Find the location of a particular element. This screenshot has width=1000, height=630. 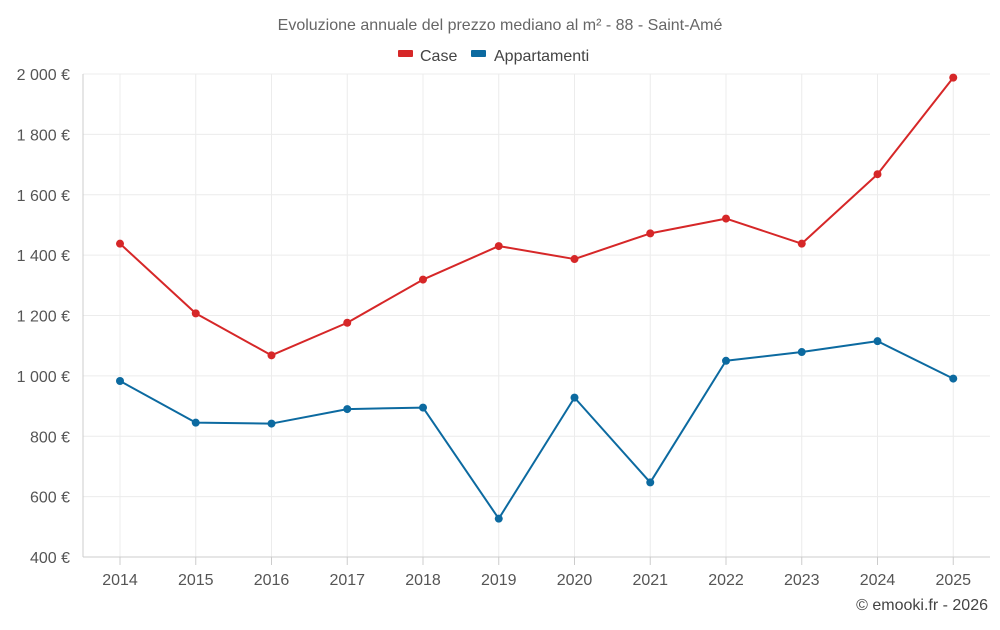

y-tick-label: 2 000 € is located at coordinates (43, 75).